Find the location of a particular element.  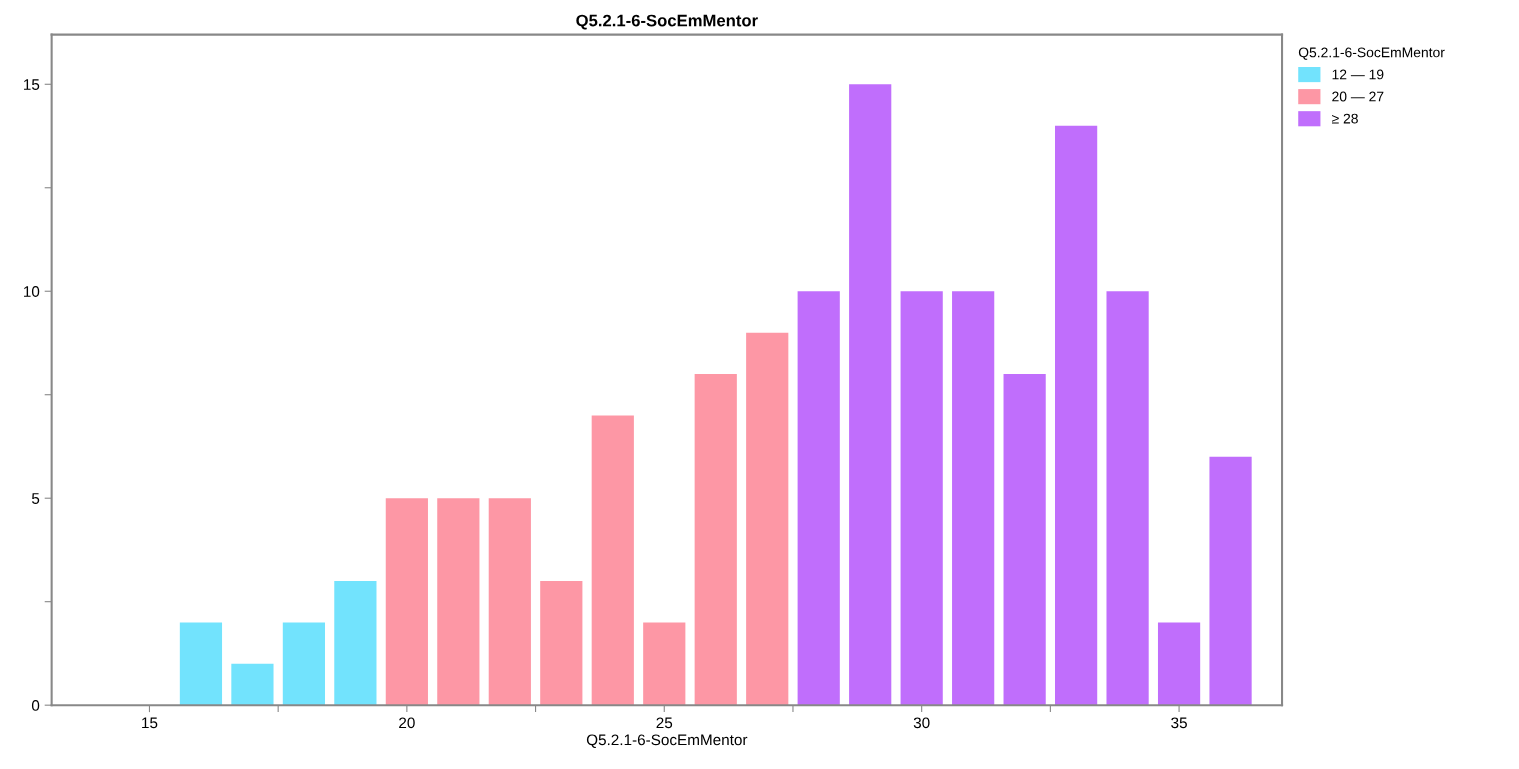

x-axis-title: Q5.2.1-6-SocEmMentor is located at coordinates (667, 741).